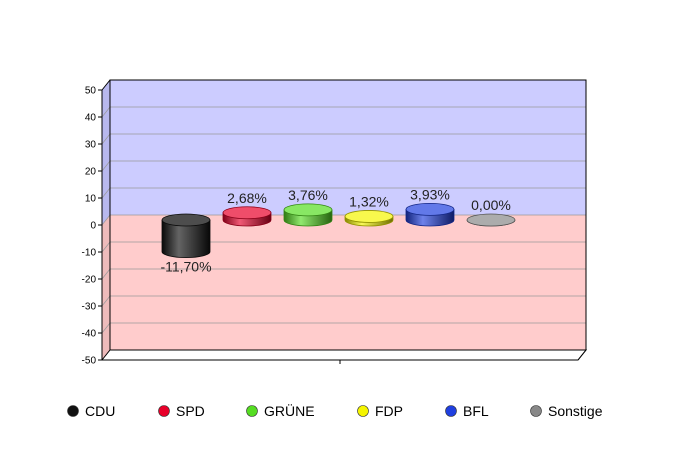 The image size is (678, 450). I want to click on data-label-cdu: -11,70%, so click(185, 267).